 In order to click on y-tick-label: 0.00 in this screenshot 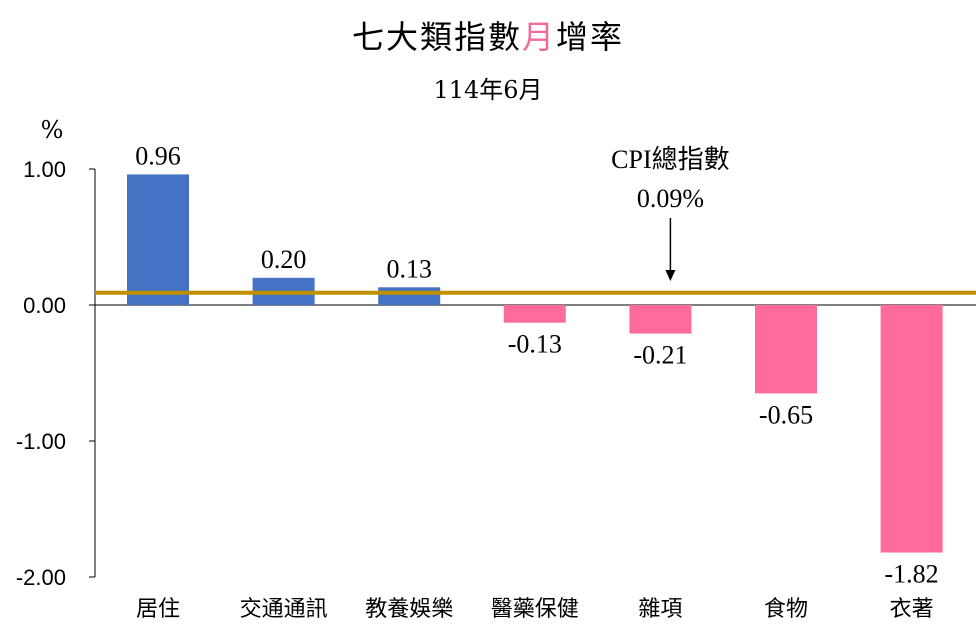, I will do `click(44, 305)`.